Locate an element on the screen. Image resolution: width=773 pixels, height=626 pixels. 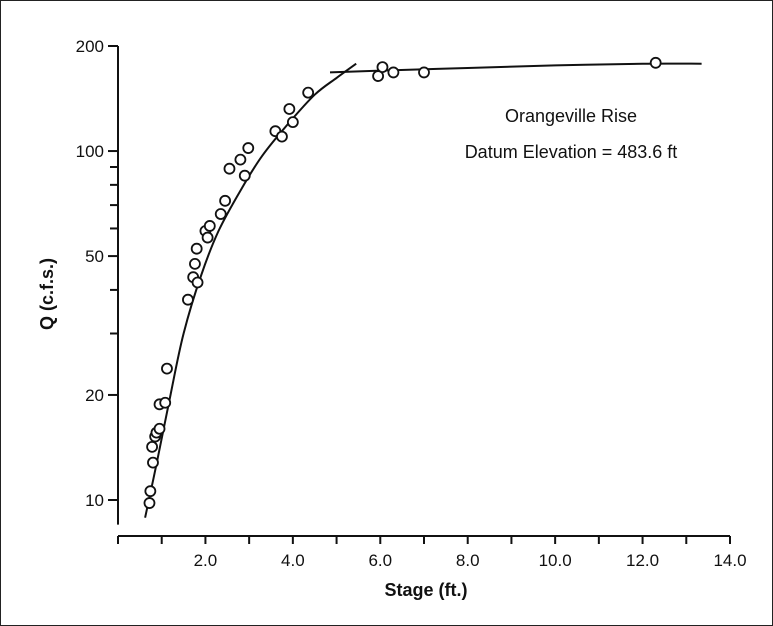
y-tick-label: 100 is located at coordinates (90, 151).